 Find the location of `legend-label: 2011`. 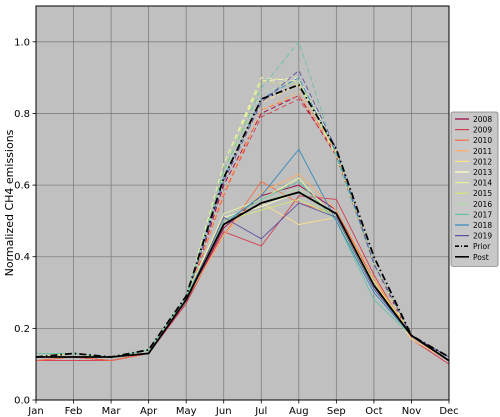

legend-label: 2011 is located at coordinates (482, 151).